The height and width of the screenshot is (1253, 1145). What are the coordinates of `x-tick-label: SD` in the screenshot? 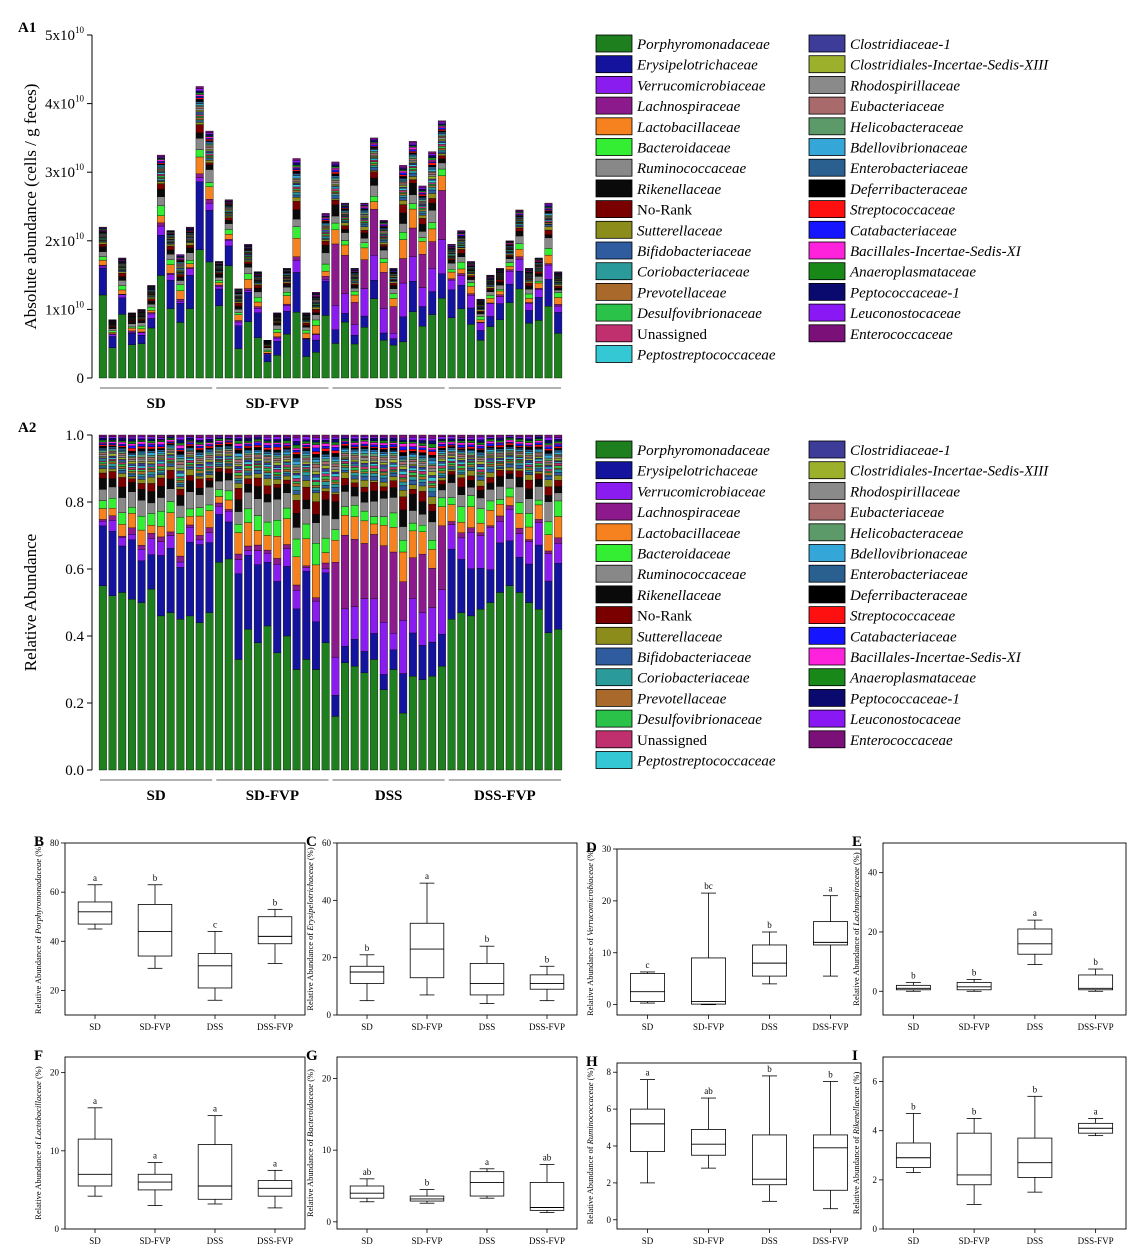 It's located at (914, 1241).